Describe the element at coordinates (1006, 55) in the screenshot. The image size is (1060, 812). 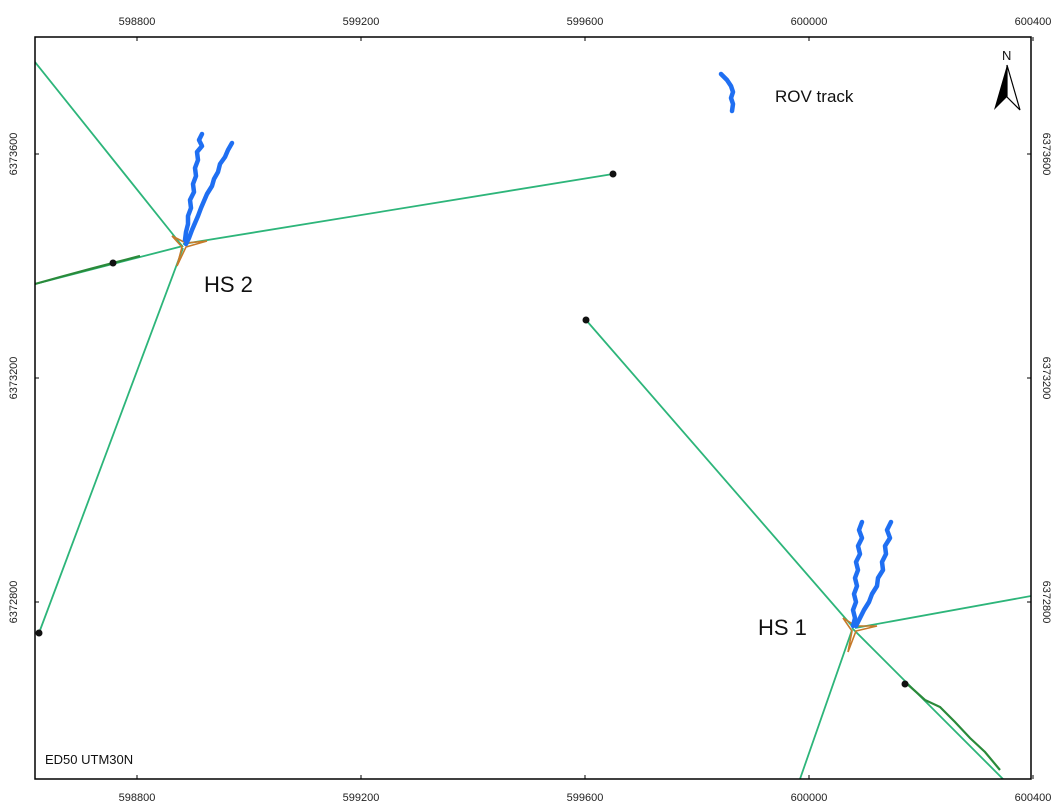
I see `north-label: N` at that location.